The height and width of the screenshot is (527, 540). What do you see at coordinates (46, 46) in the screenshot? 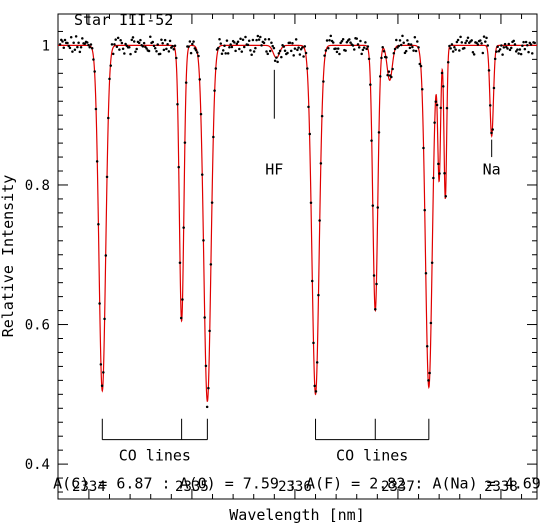
I see `y-tick-label: 1` at bounding box center [46, 46].